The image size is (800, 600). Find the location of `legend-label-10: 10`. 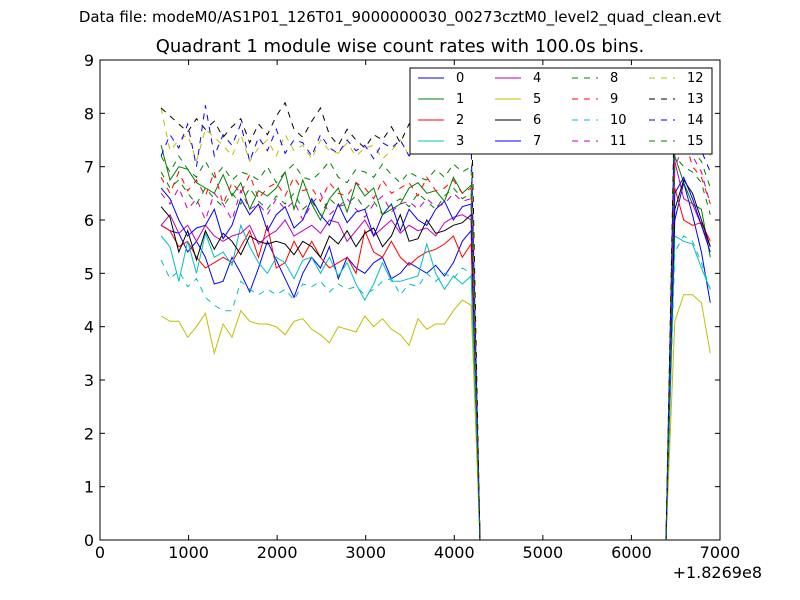

legend-label-10: 10 is located at coordinates (618, 120).